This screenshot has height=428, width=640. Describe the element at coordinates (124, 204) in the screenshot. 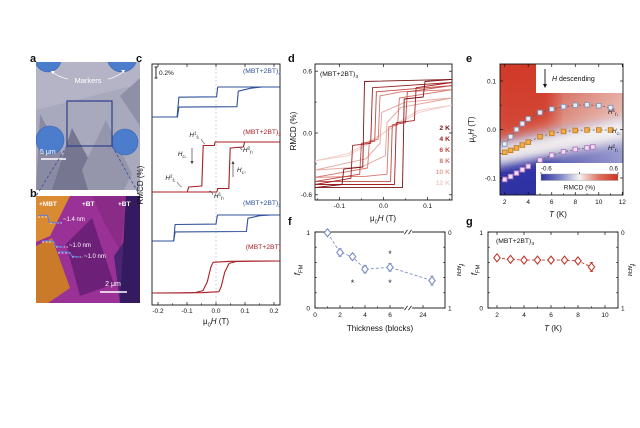

I see `region-label-bt: +BT` at that location.